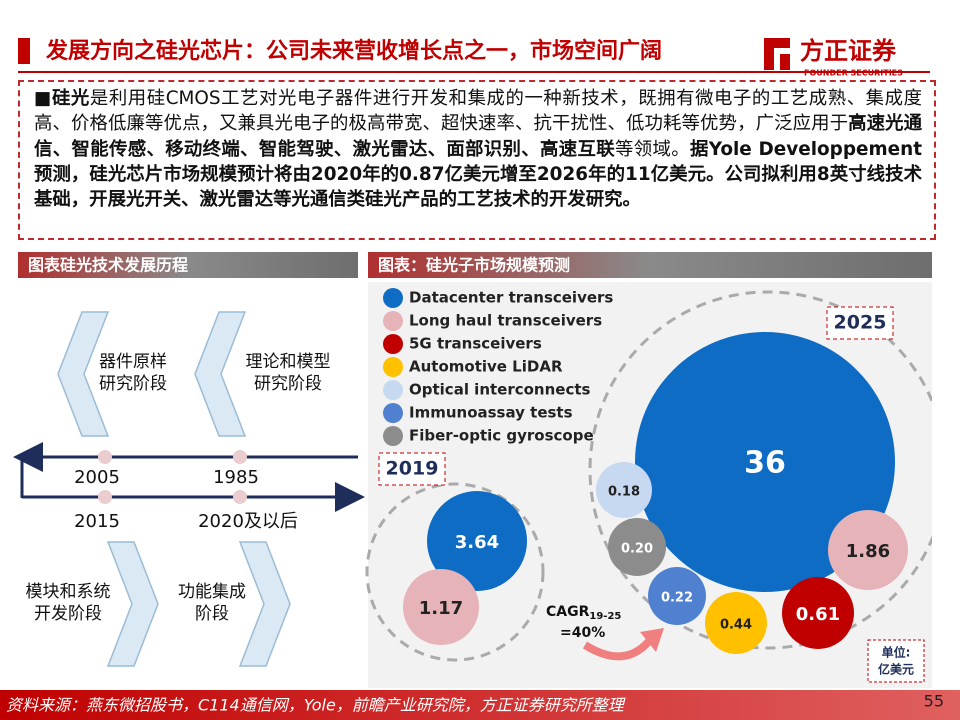 This screenshot has width=960, height=720. I want to click on stage-label: 模块和系统, so click(68, 592).